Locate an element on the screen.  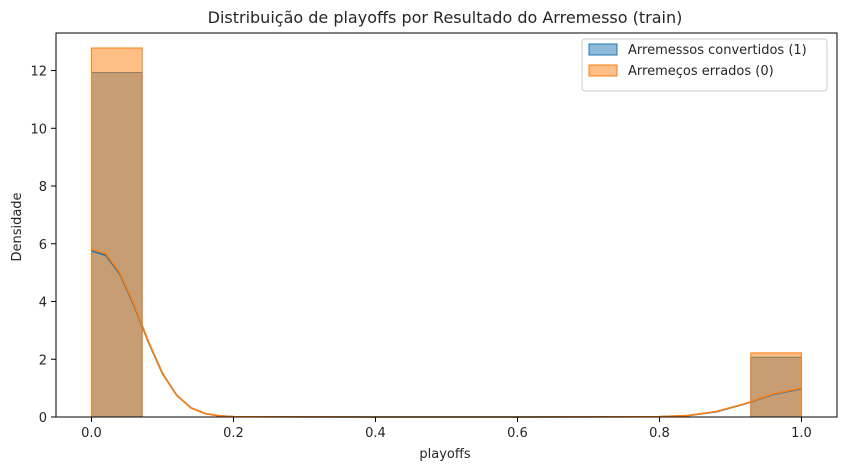
y-tick-label: 2 is located at coordinates (43, 360).